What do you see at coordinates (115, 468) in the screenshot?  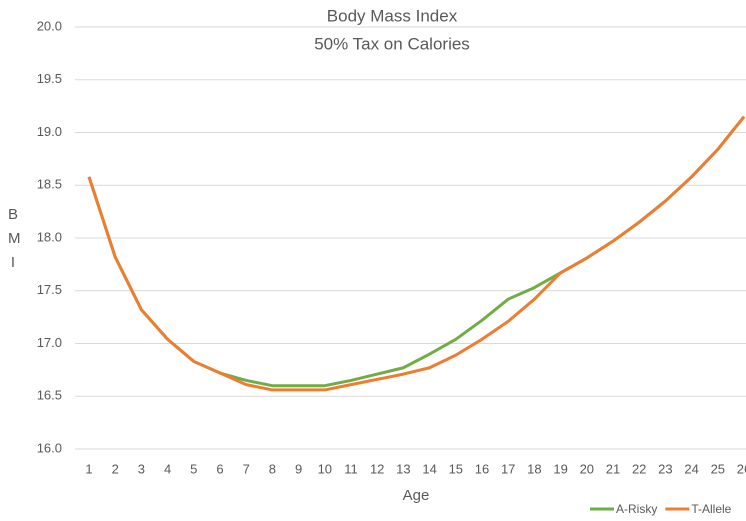 I see `x-tick-label: 2` at bounding box center [115, 468].